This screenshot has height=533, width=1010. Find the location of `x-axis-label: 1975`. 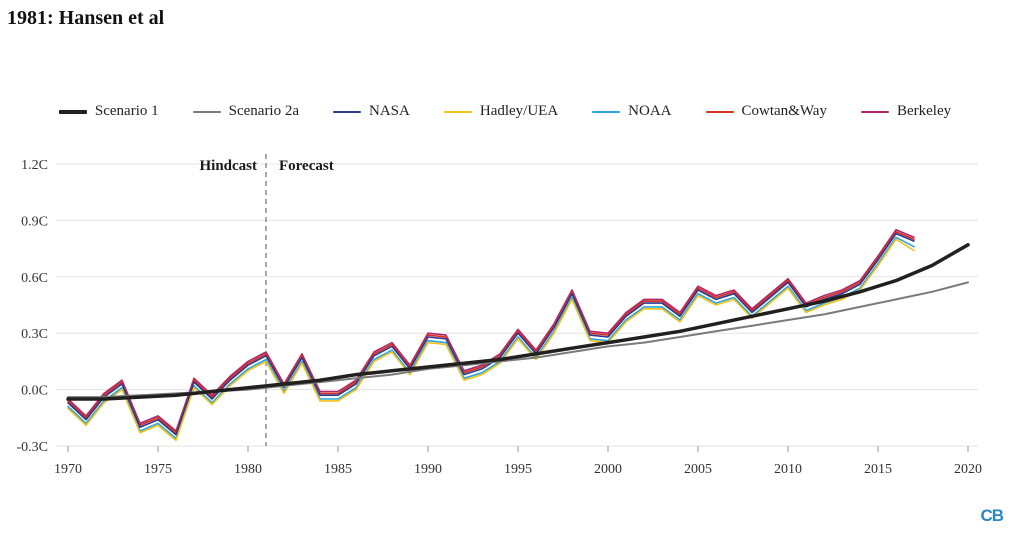

x-axis-label: 1975 is located at coordinates (158, 469).